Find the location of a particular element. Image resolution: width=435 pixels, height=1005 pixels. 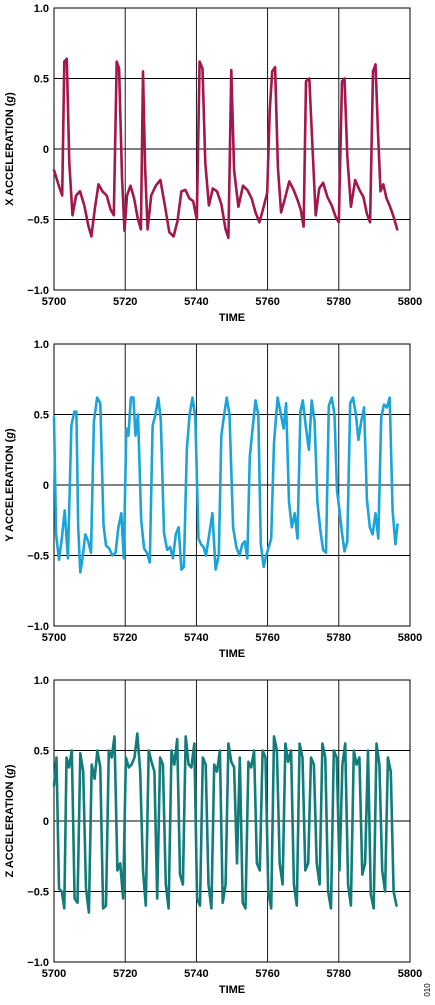

series-line-y is located at coordinates (225, 485).